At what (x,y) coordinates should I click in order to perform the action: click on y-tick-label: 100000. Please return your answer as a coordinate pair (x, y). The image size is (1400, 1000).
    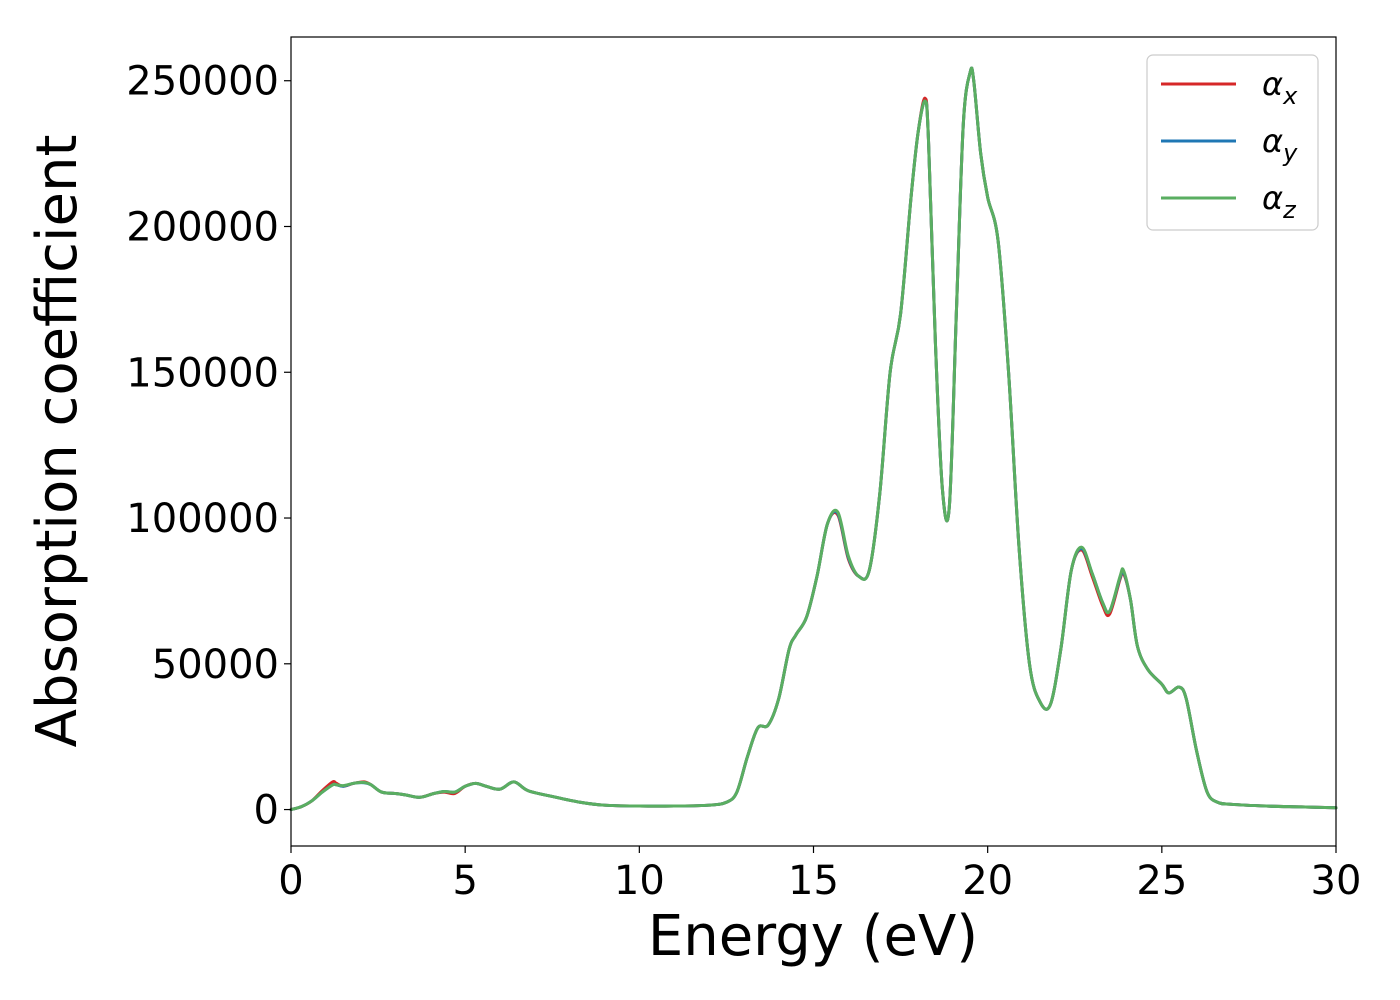
    Looking at the image, I should click on (202, 519).